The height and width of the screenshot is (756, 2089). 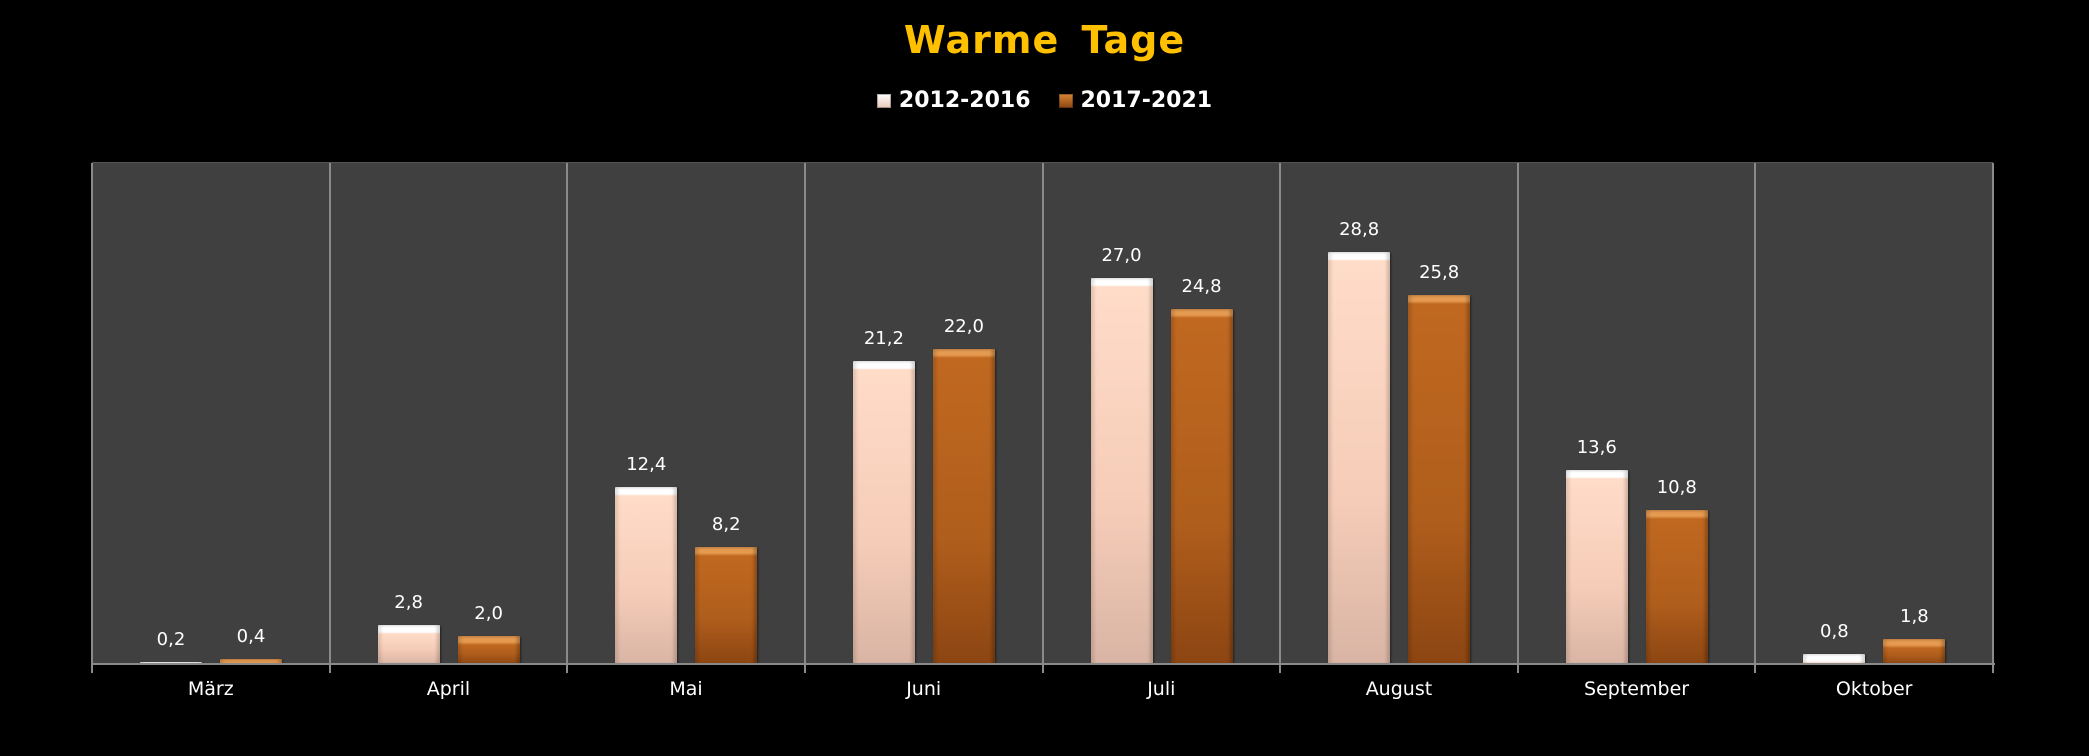 What do you see at coordinates (1834, 631) in the screenshot?
I see `data-label: 0,8` at bounding box center [1834, 631].